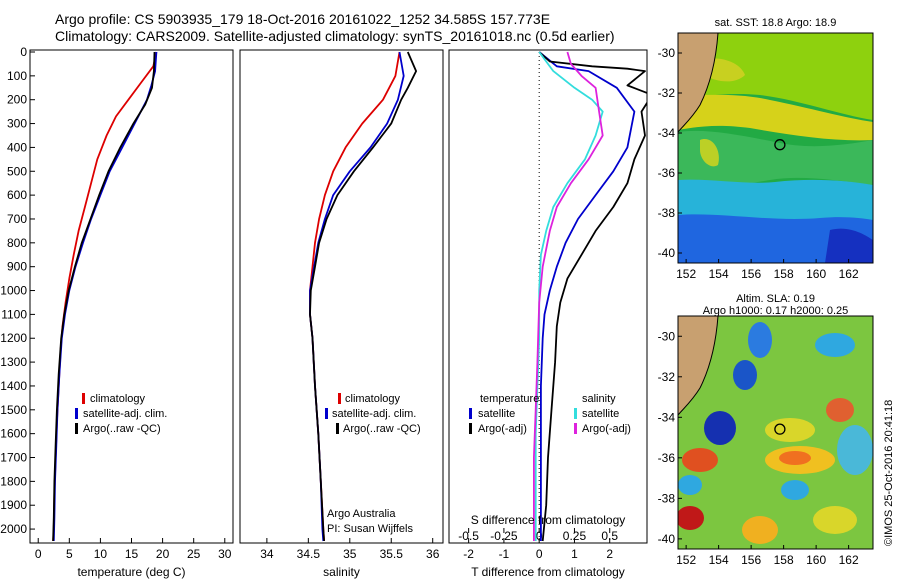 The width and height of the screenshot is (900, 580). I want to click on sst-land, so click(698, 82).